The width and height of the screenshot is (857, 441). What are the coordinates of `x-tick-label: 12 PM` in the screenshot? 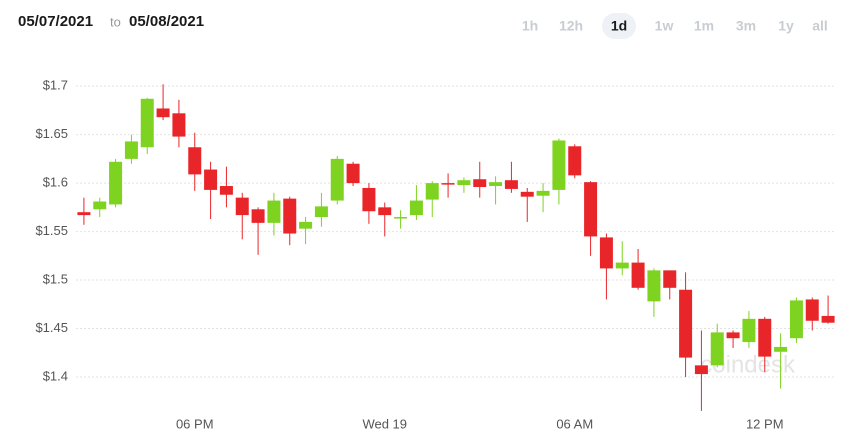 It's located at (765, 423).